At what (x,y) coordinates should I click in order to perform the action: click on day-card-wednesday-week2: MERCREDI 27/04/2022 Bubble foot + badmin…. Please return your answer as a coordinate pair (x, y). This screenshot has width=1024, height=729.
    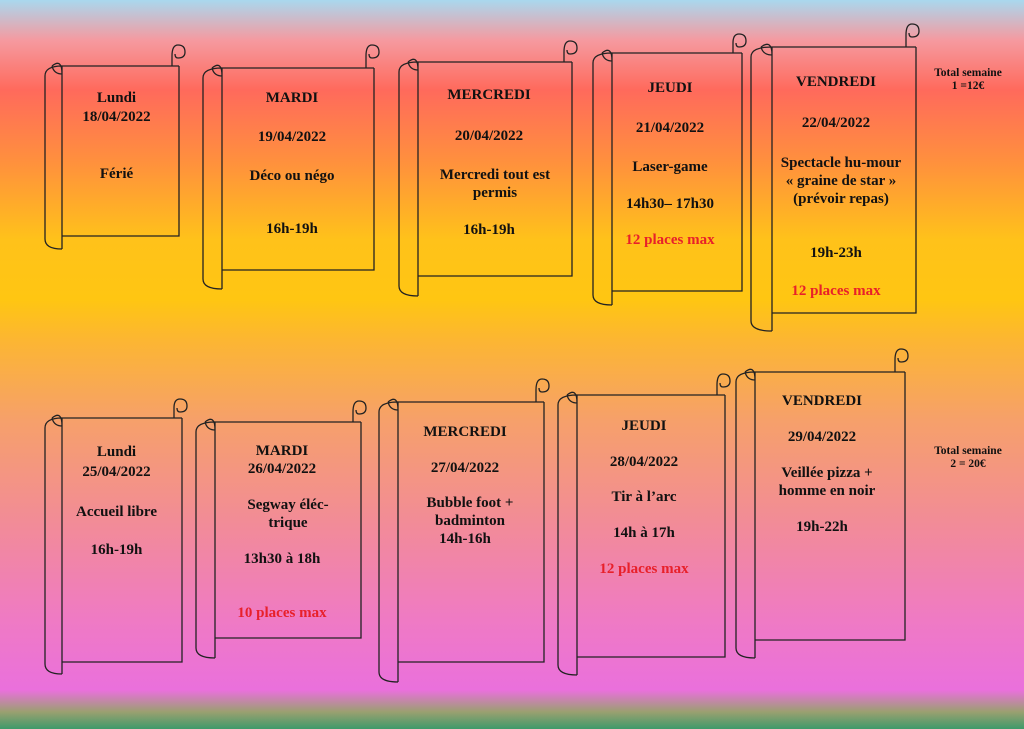
    Looking at the image, I should click on (465, 533).